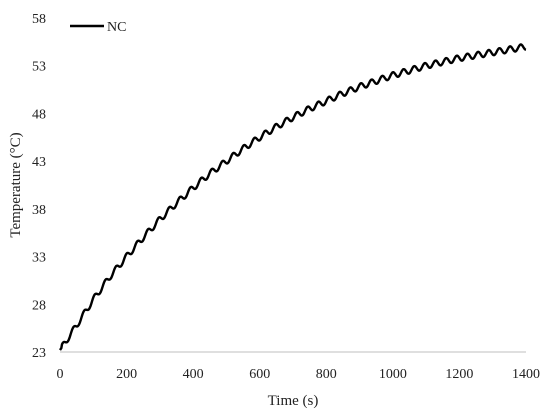  Describe the element at coordinates (39, 305) in the screenshot. I see `y-tick-label: 28` at that location.